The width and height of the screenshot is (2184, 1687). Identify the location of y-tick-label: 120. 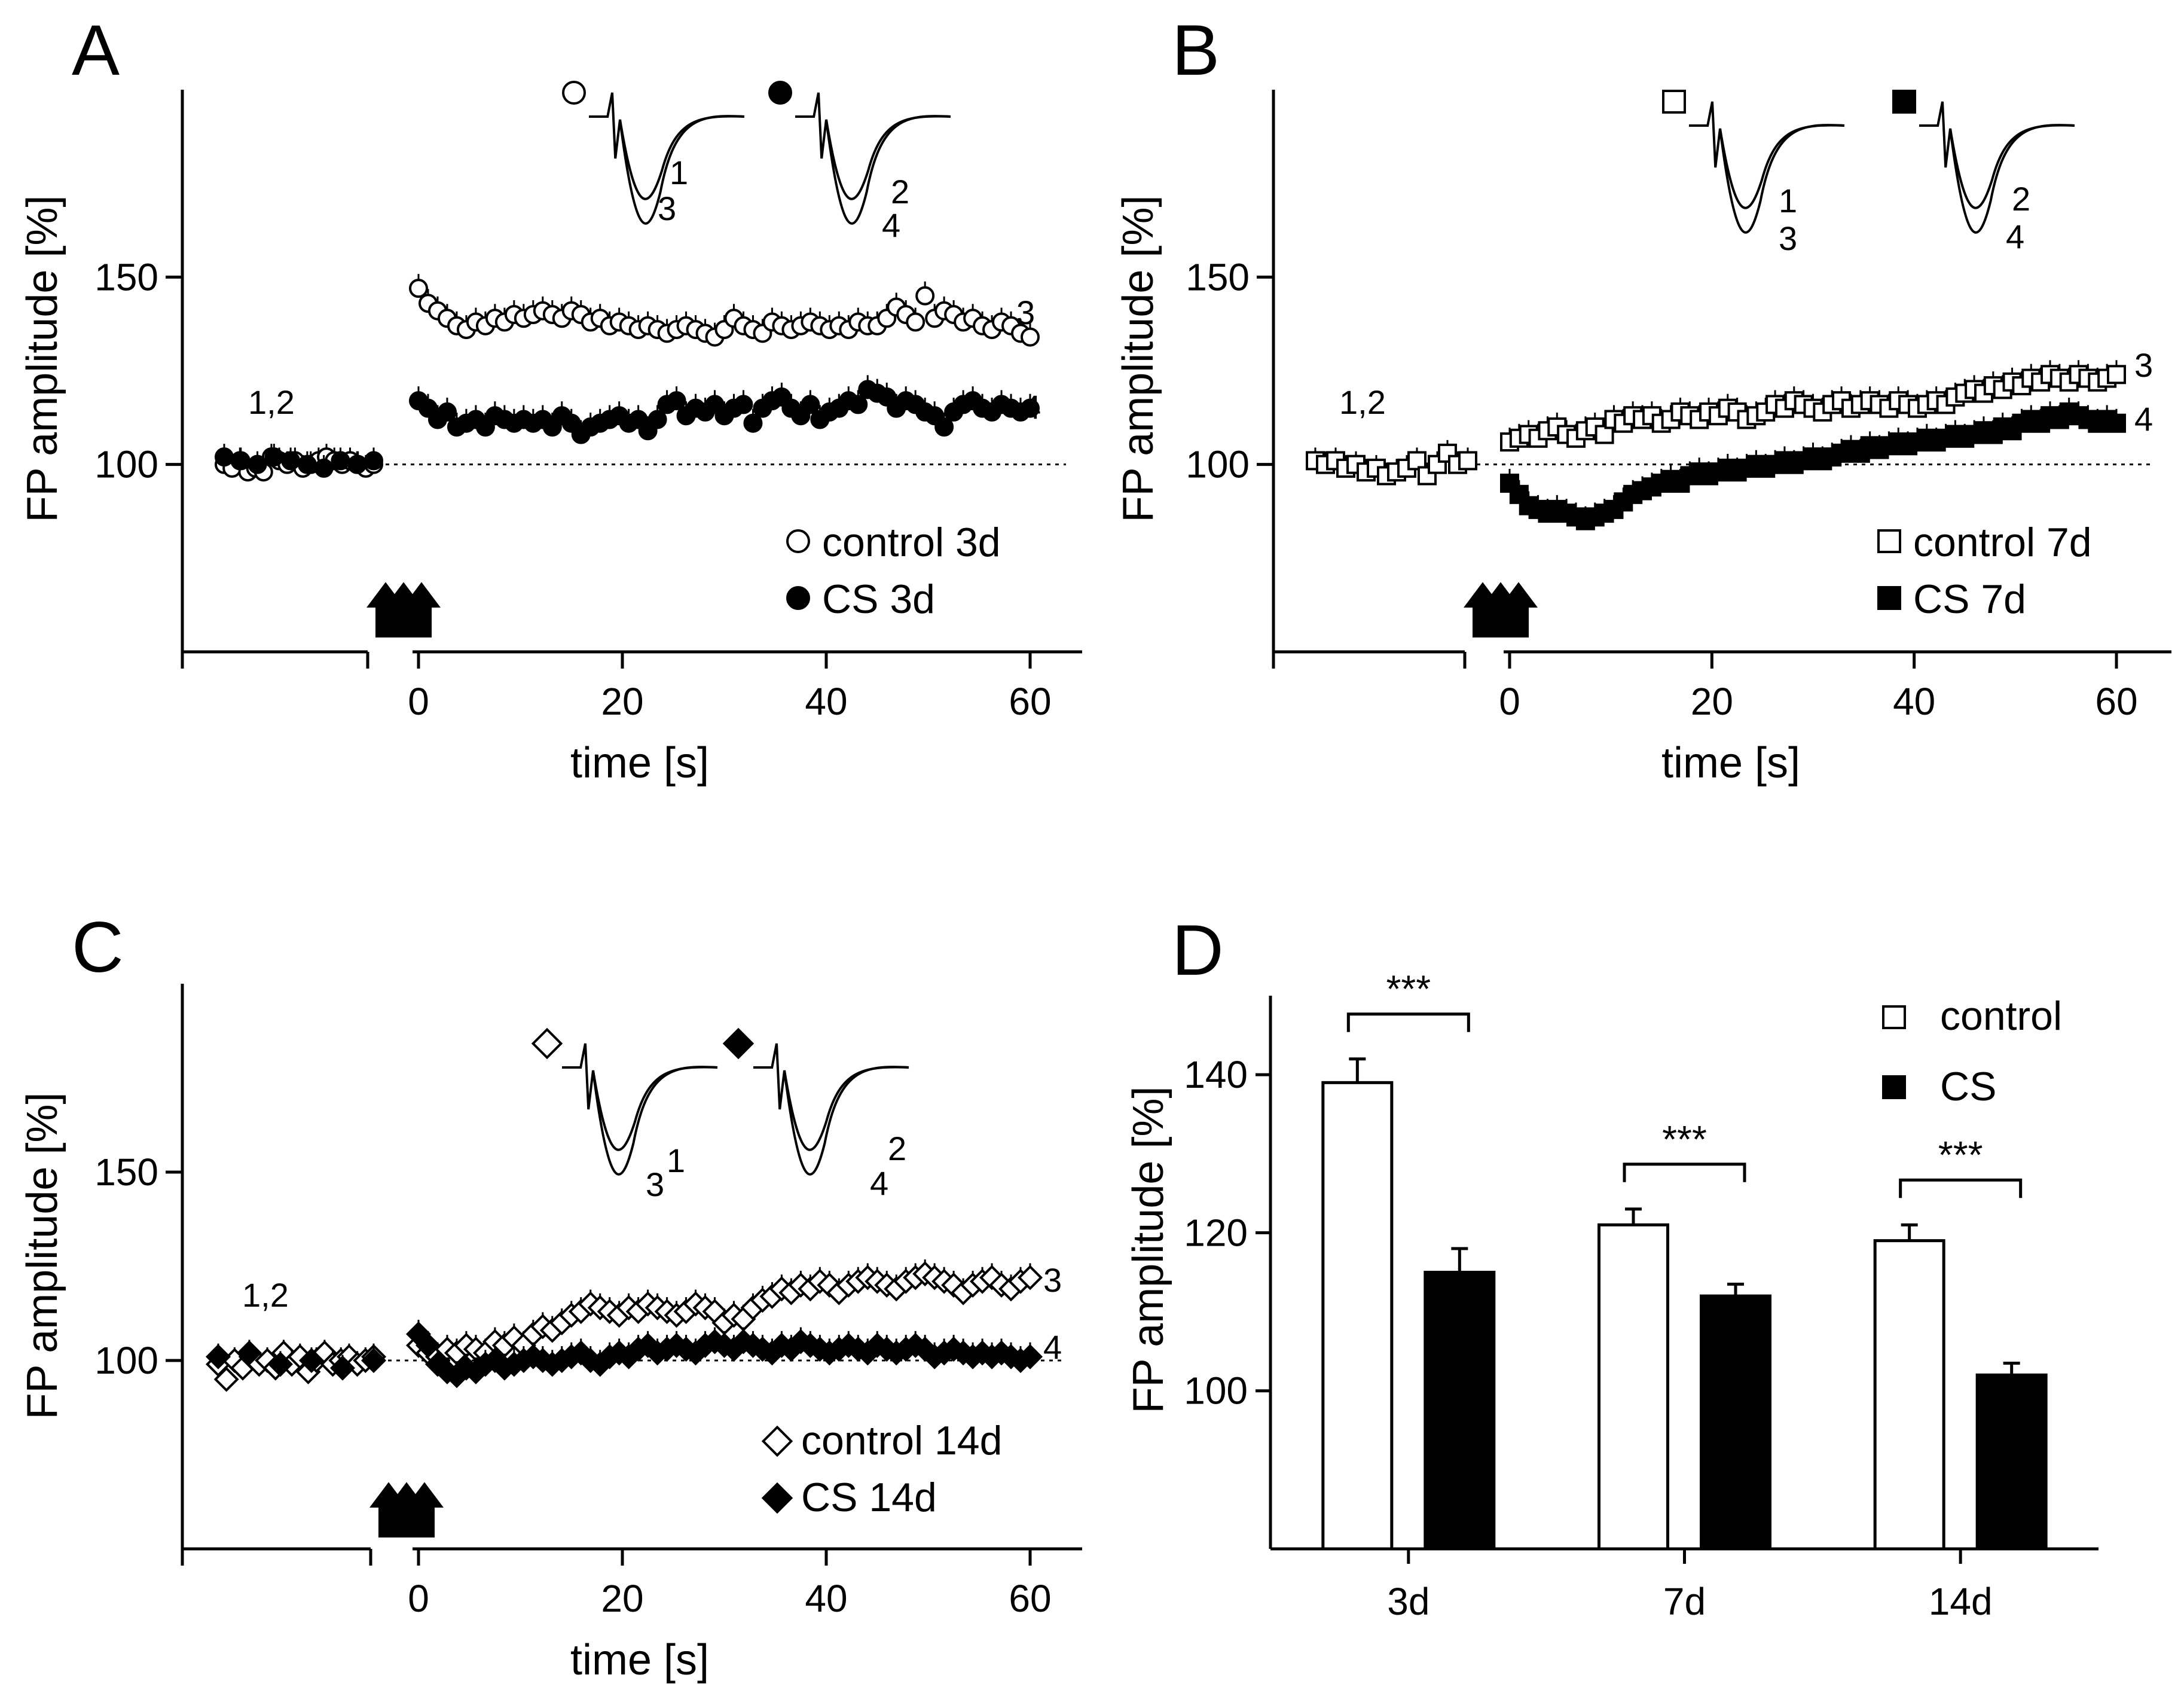
(1216, 1232).